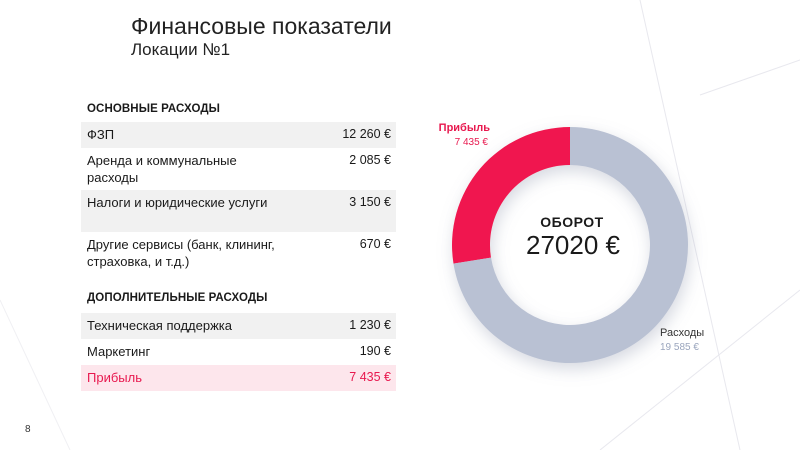 Image resolution: width=800 pixels, height=450 pixels. I want to click on page-title: Финансовые показатели, so click(261, 26).